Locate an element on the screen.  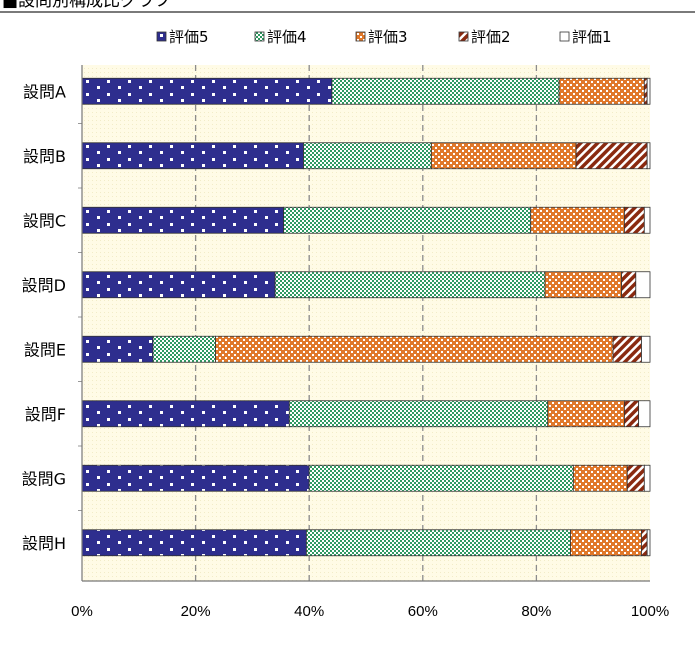
x-tick-label: 0% is located at coordinates (82, 611).